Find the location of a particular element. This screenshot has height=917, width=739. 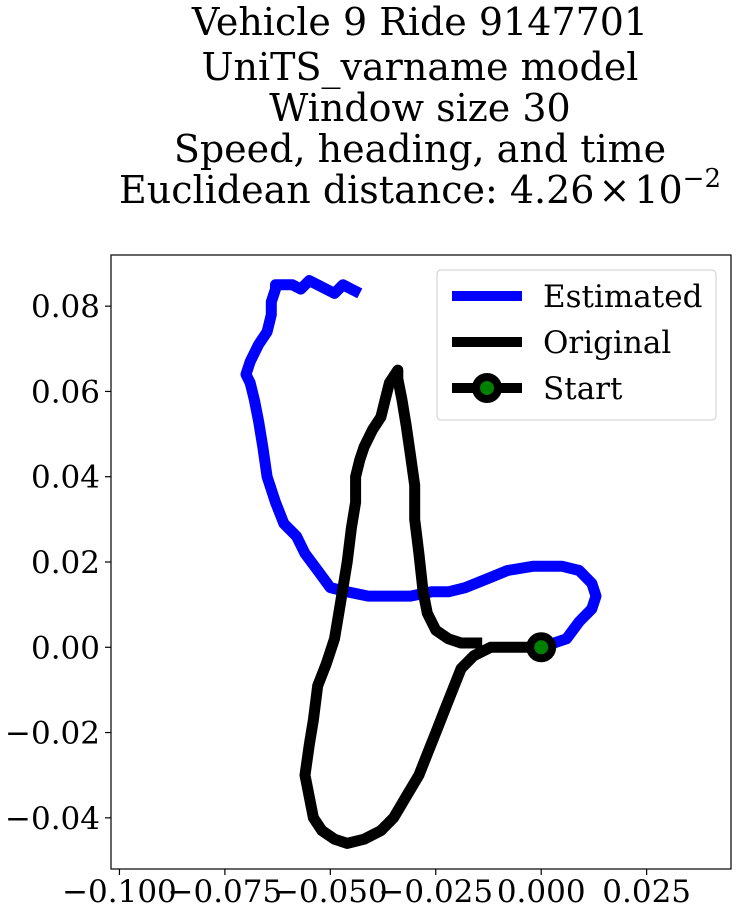

title-metric-times: × is located at coordinates (614, 190).